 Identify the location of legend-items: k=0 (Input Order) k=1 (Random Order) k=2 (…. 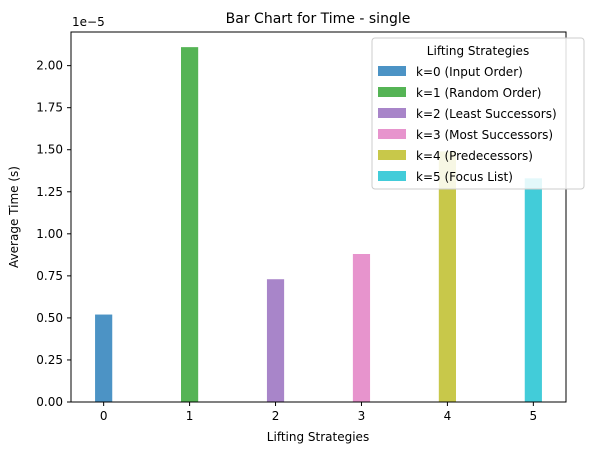
(467, 124).